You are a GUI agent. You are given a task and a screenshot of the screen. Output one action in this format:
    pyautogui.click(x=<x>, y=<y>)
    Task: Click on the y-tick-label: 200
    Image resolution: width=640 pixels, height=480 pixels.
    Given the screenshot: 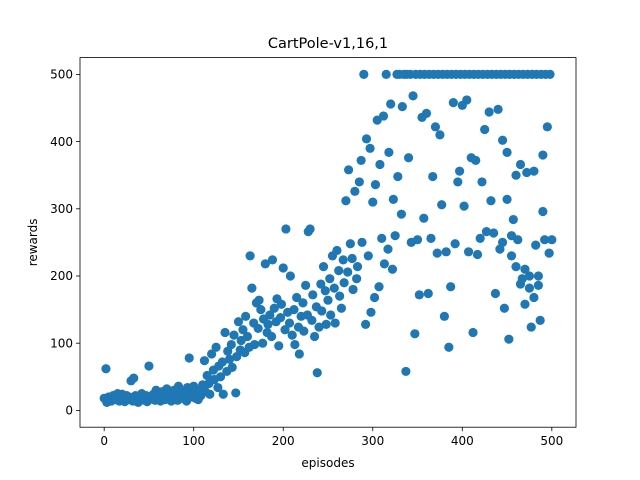 What is the action you would take?
    pyautogui.click(x=61, y=276)
    